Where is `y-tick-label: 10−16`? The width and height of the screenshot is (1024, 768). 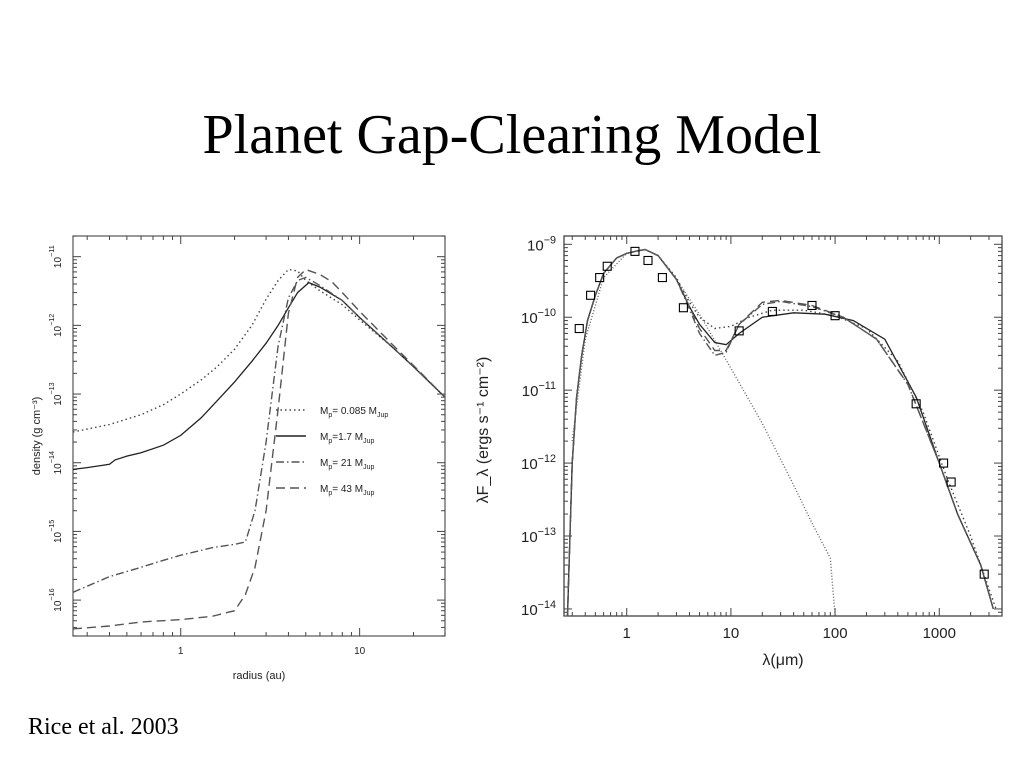 y-tick-label: 10−16 is located at coordinates (55, 599).